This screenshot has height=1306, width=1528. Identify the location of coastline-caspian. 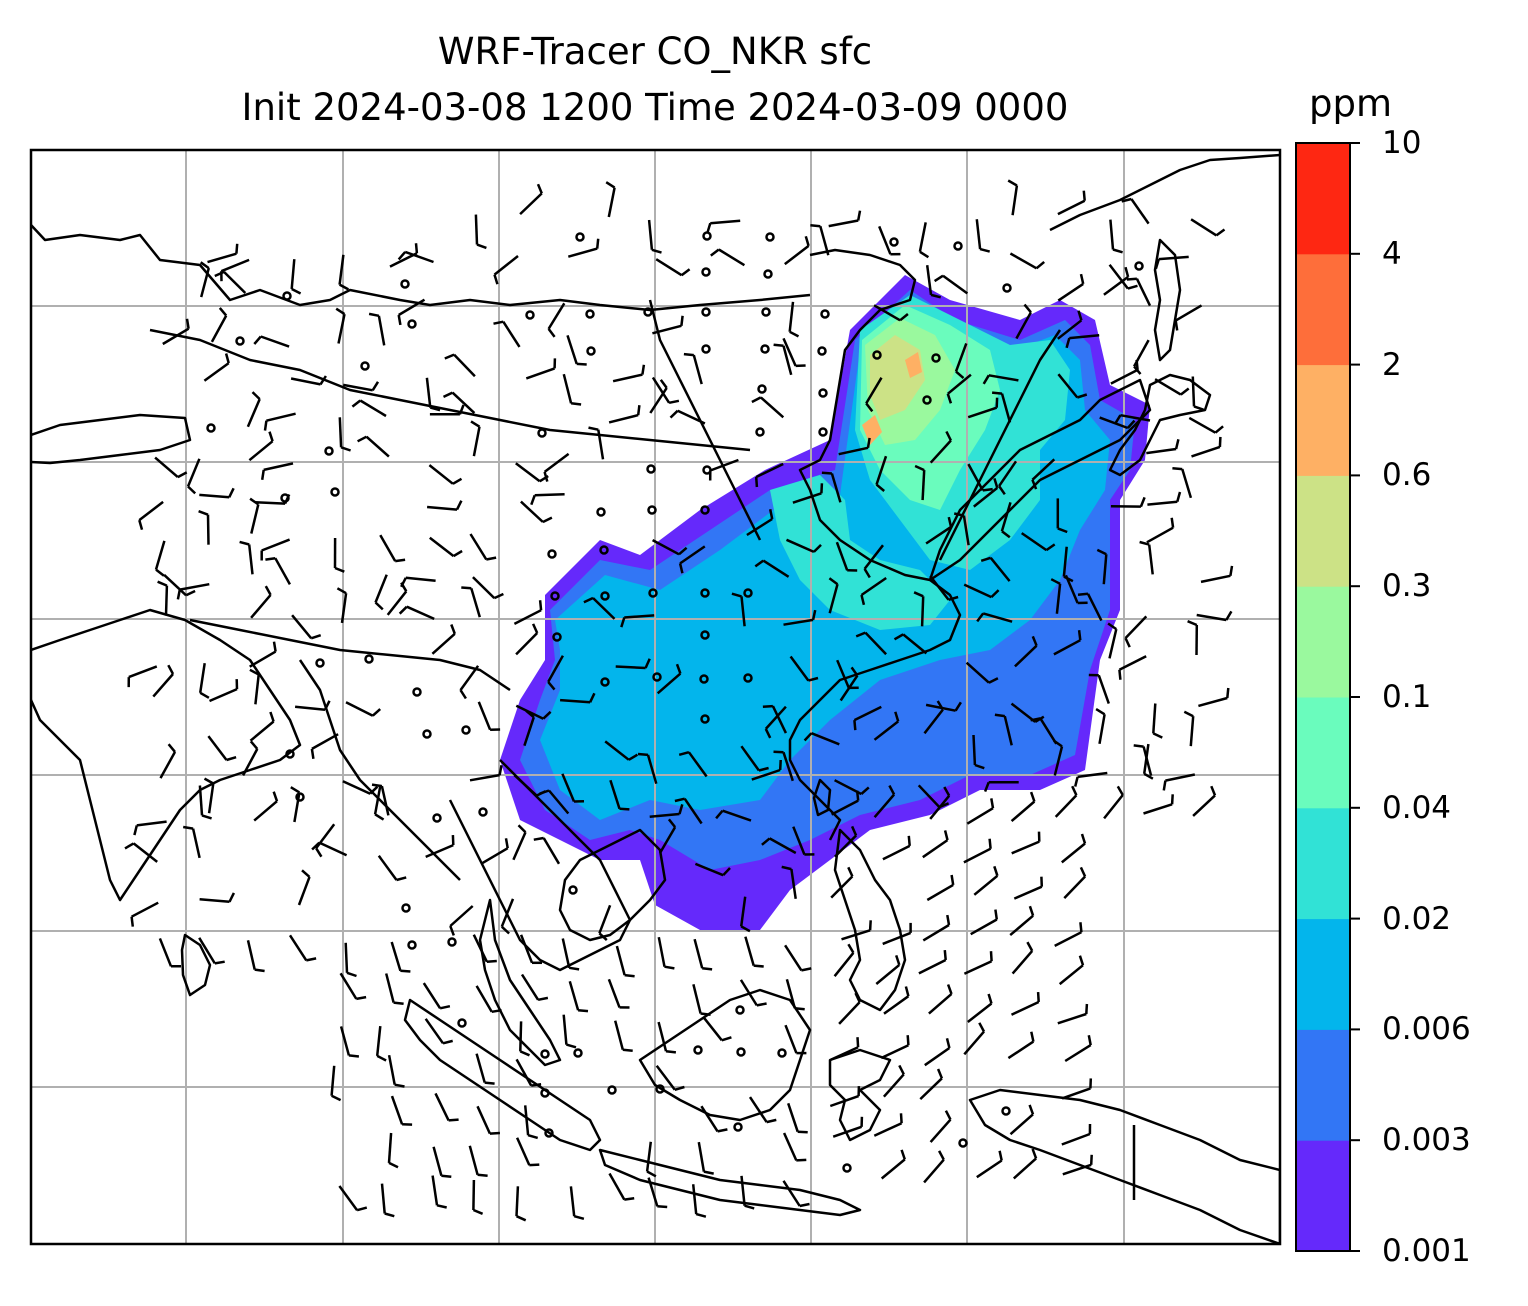
(111, 439).